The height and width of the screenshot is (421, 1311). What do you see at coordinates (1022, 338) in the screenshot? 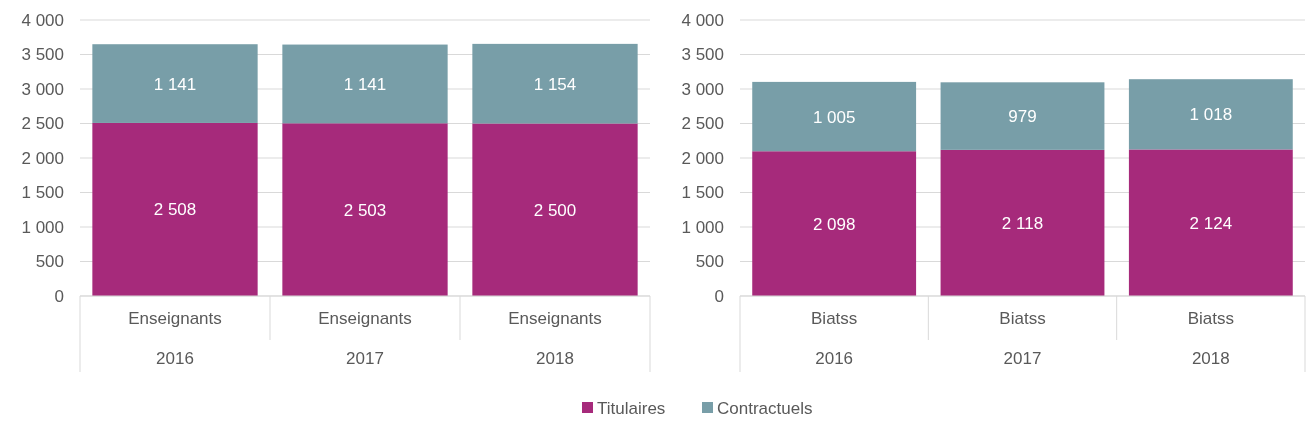
I see `category-label: Biatss 2017` at bounding box center [1022, 338].